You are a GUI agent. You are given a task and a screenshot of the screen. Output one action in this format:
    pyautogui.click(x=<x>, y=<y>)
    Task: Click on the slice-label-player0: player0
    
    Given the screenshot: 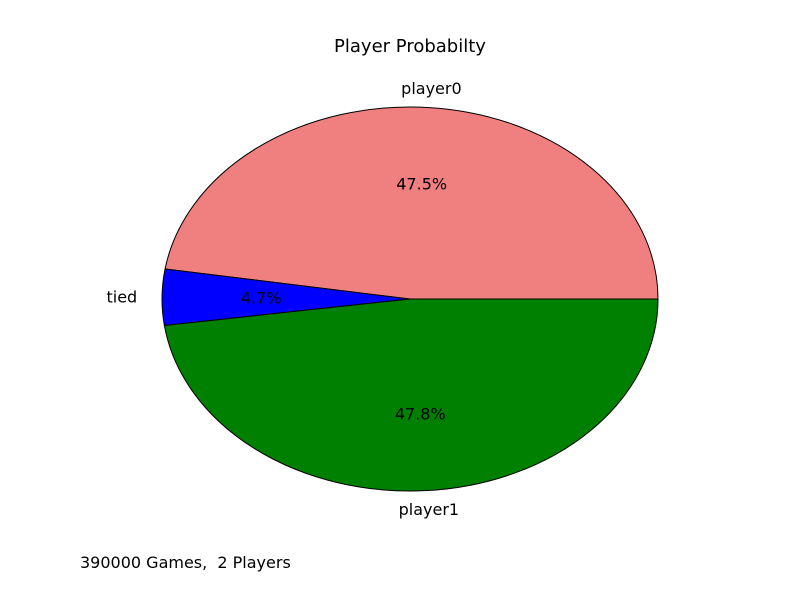 What is the action you would take?
    pyautogui.click(x=431, y=88)
    